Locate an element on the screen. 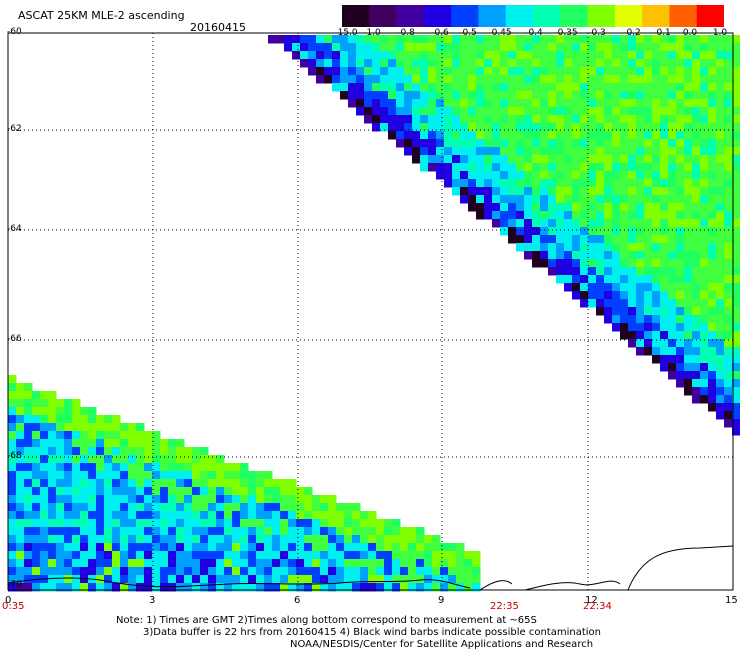 The image size is (740, 651). lat-label-64: -64 is located at coordinates (14, 229).